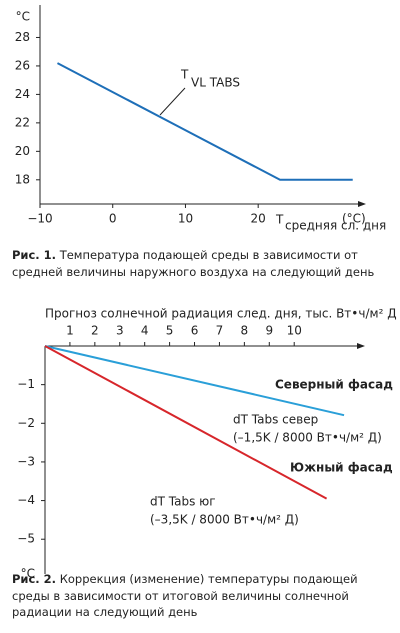  I want to click on series-label: Южный фасад, so click(341, 468).